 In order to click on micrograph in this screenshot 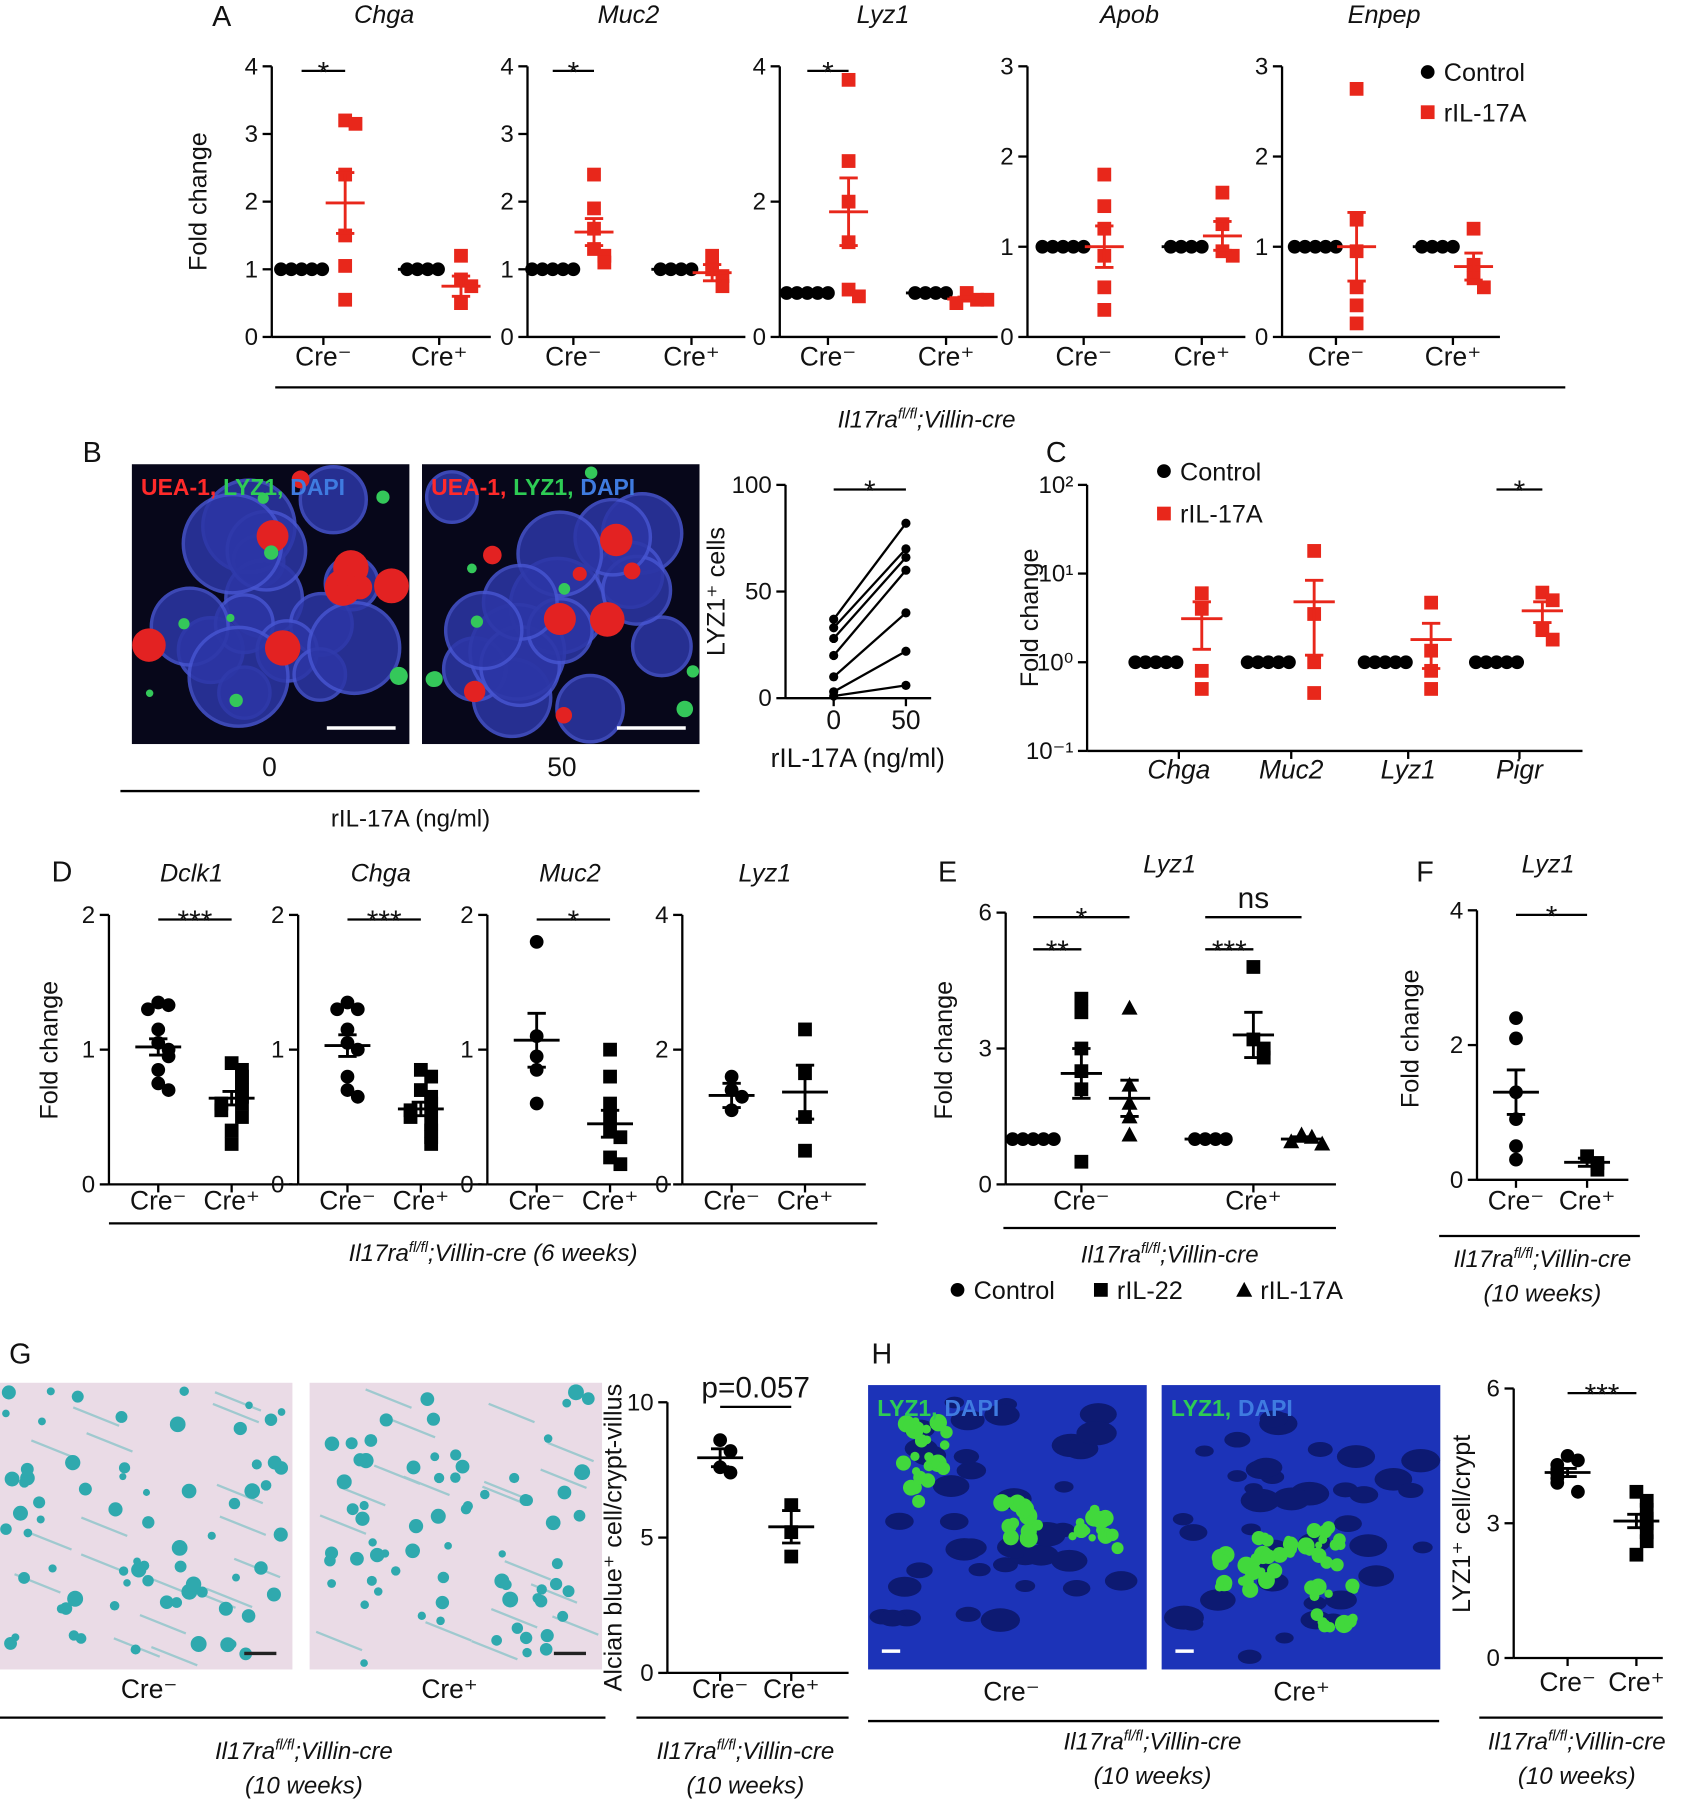, I will do `click(146, 1526)`.